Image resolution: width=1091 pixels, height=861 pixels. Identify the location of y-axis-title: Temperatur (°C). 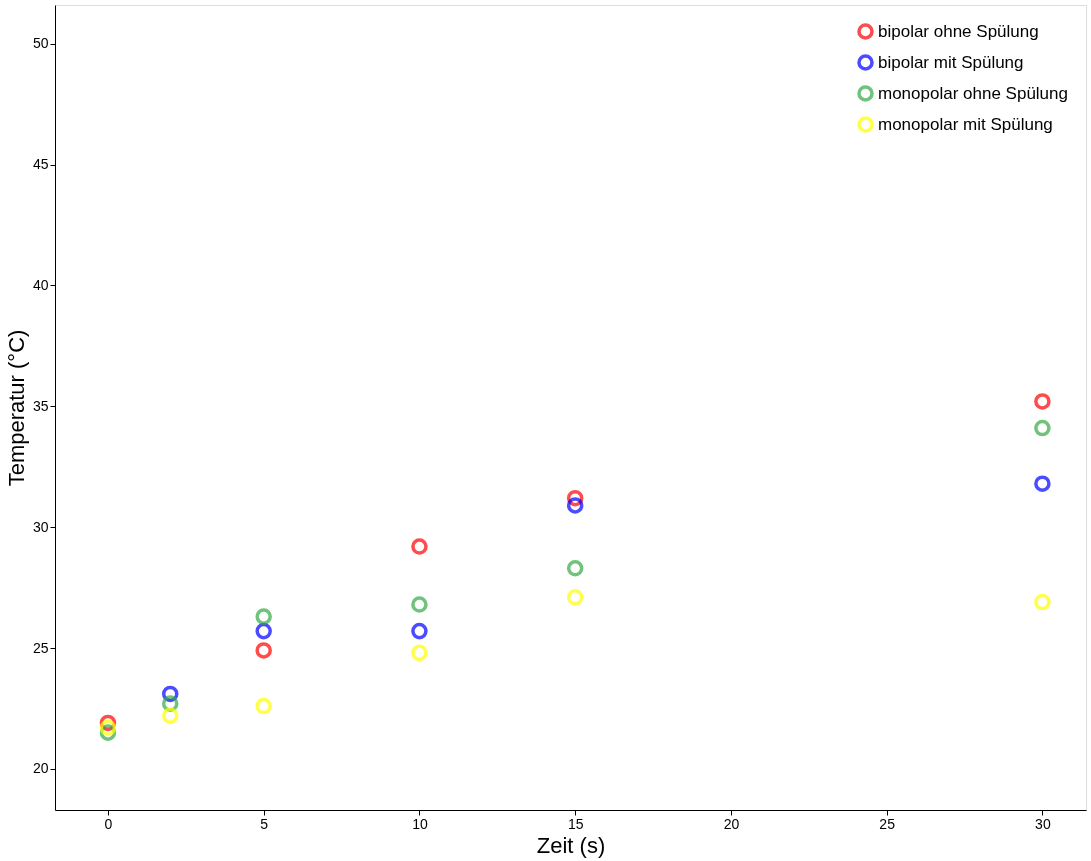
(16, 408).